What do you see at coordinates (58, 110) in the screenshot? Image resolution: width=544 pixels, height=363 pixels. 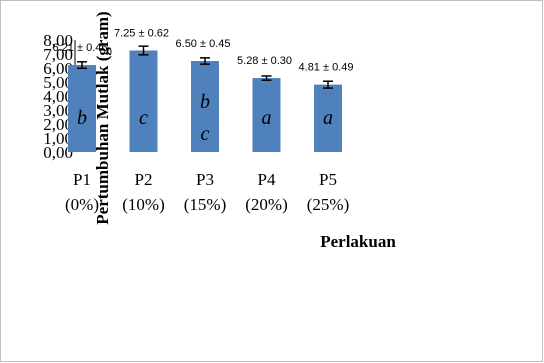 I see `y-tick-label: 3,00` at bounding box center [58, 110].